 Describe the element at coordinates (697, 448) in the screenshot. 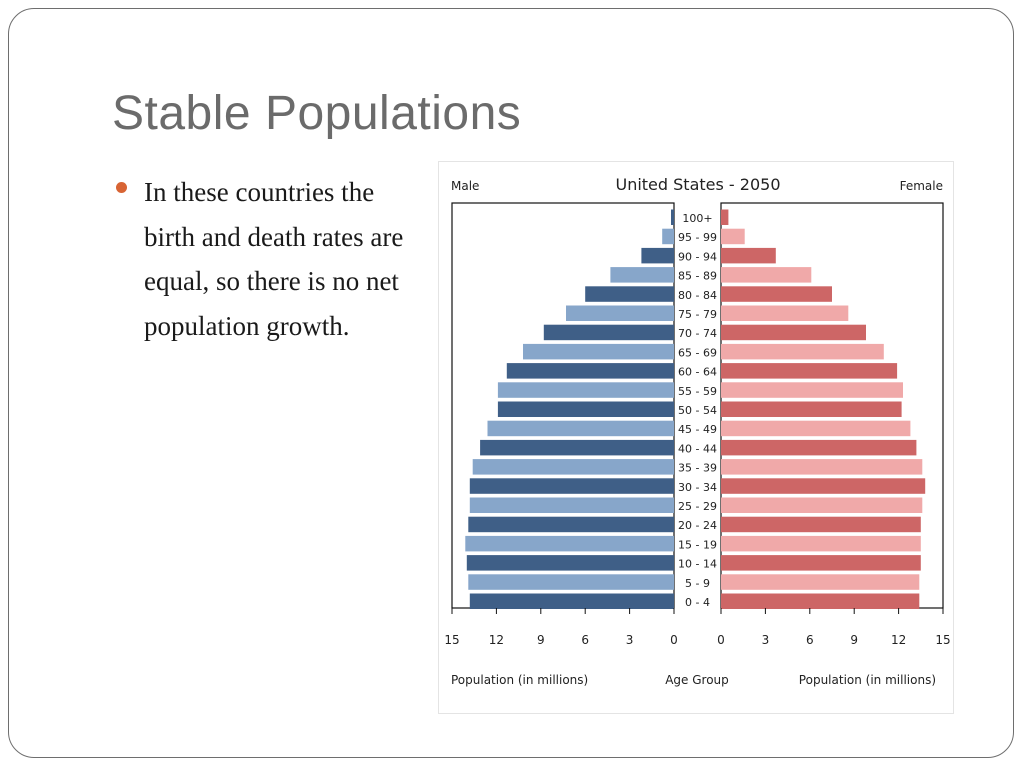

I see `age-group-label: 40 - 44` at that location.